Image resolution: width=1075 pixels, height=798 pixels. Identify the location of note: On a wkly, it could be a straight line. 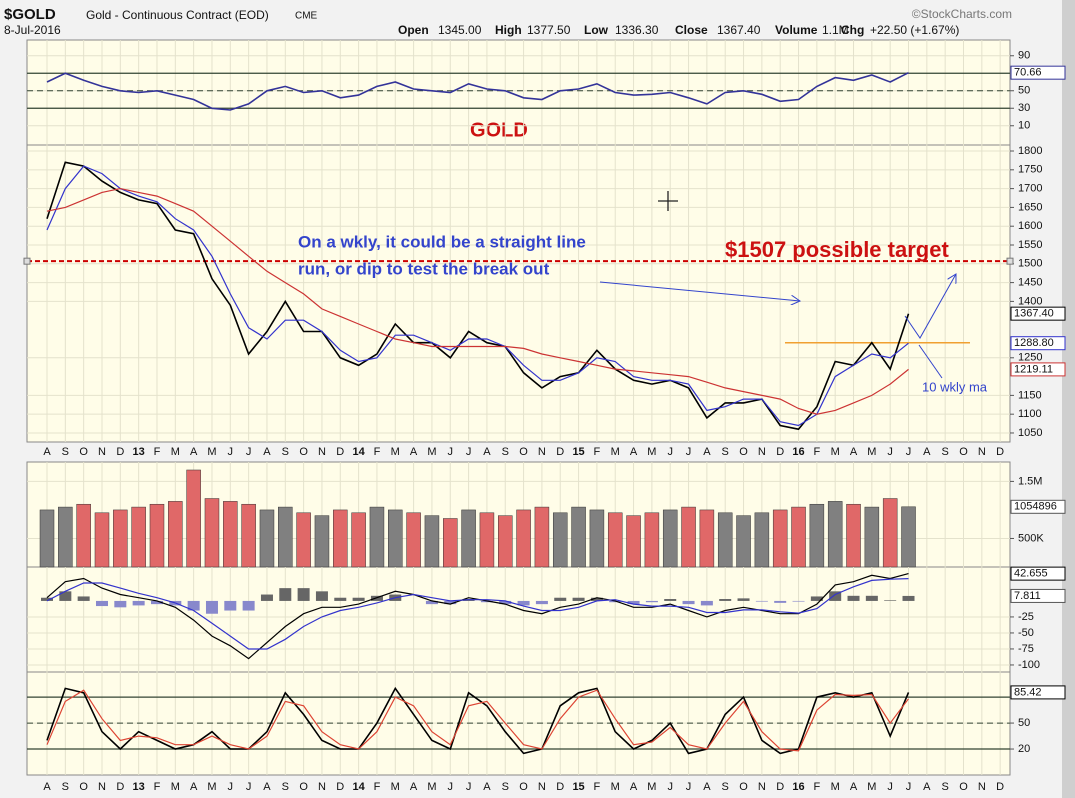
(442, 241).